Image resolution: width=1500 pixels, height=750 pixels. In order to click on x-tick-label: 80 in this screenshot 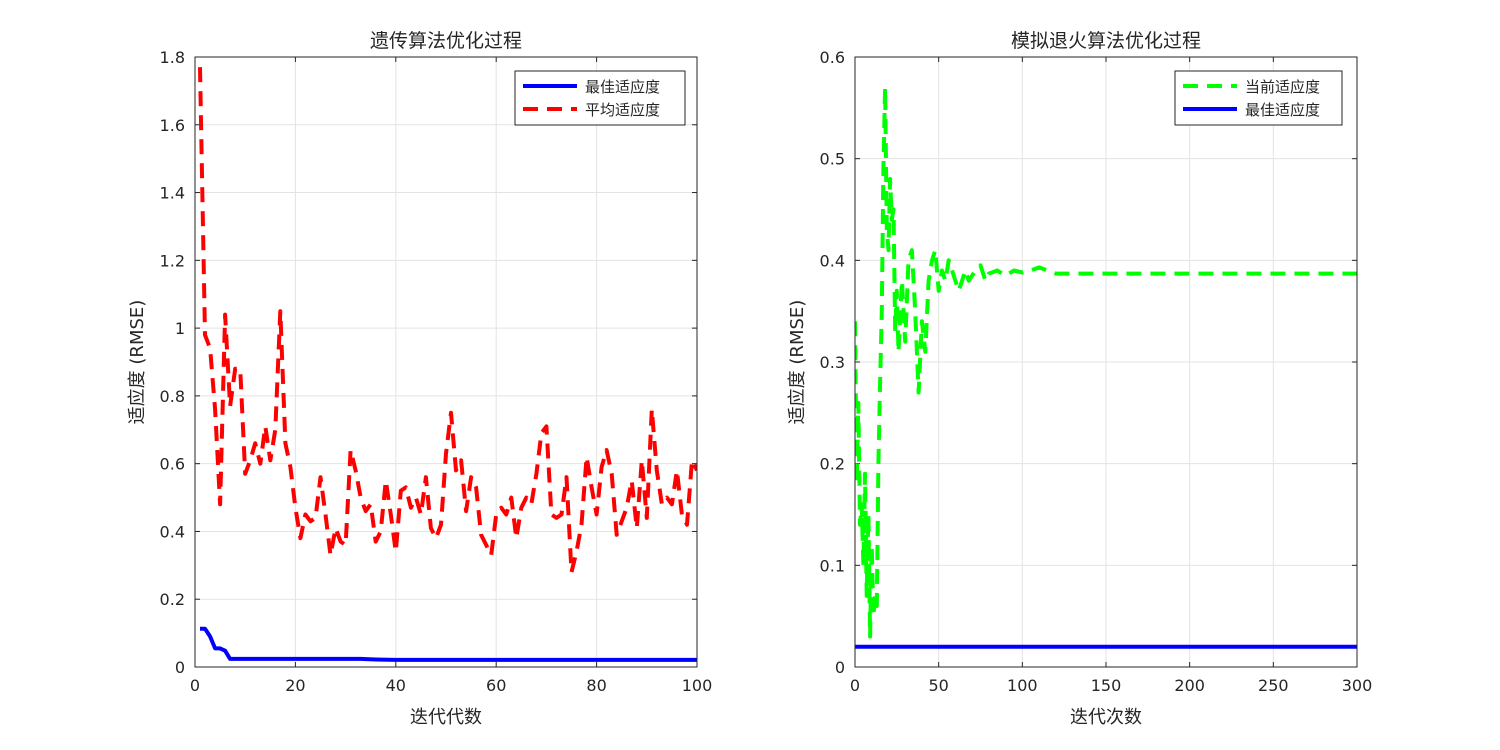, I will do `click(596, 685)`.